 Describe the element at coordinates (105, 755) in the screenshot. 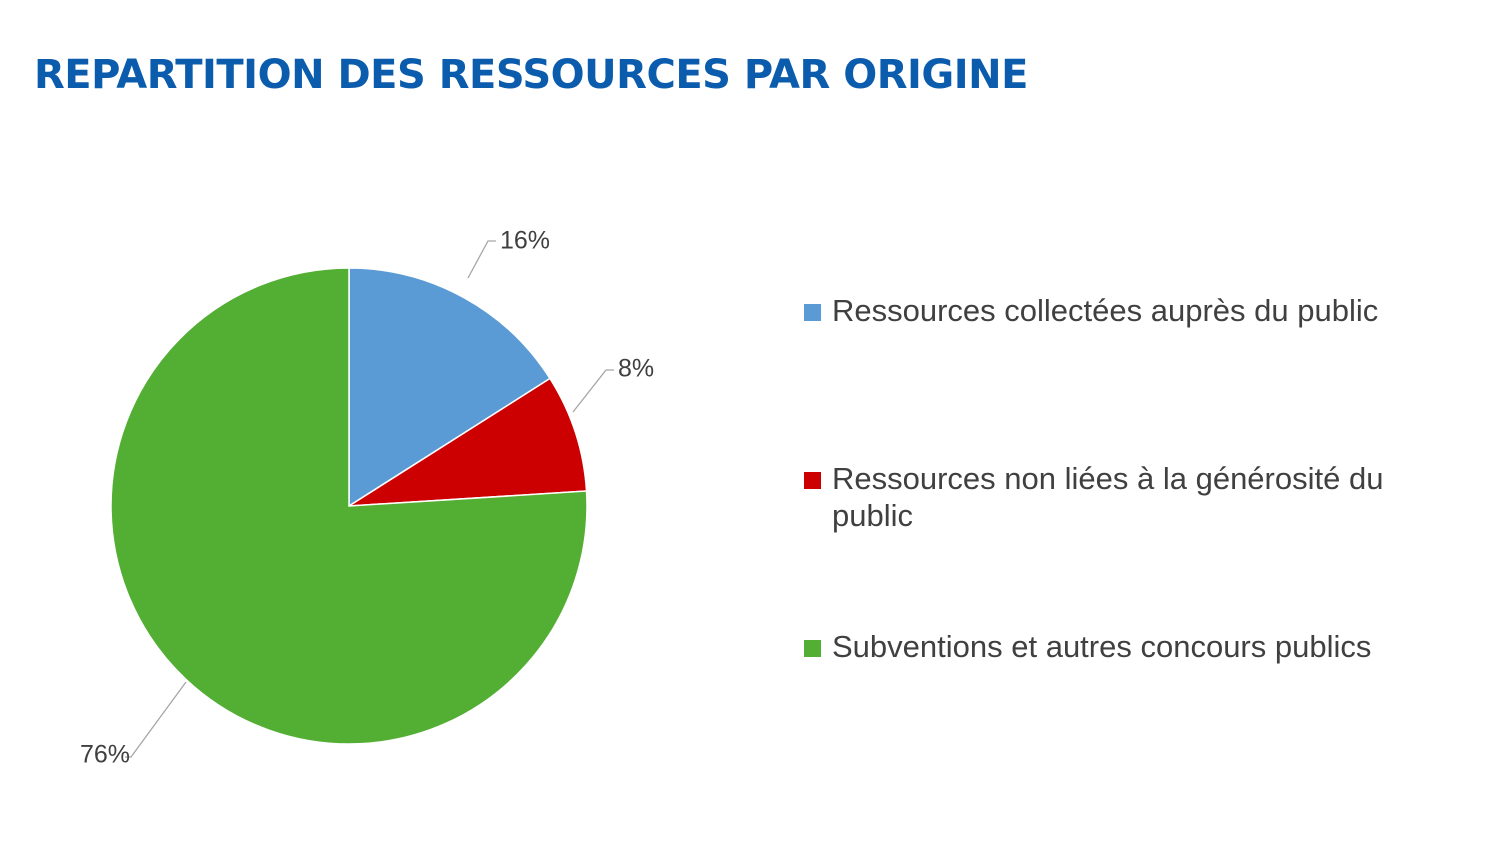

I see `data-label-public-grants: 76%` at that location.